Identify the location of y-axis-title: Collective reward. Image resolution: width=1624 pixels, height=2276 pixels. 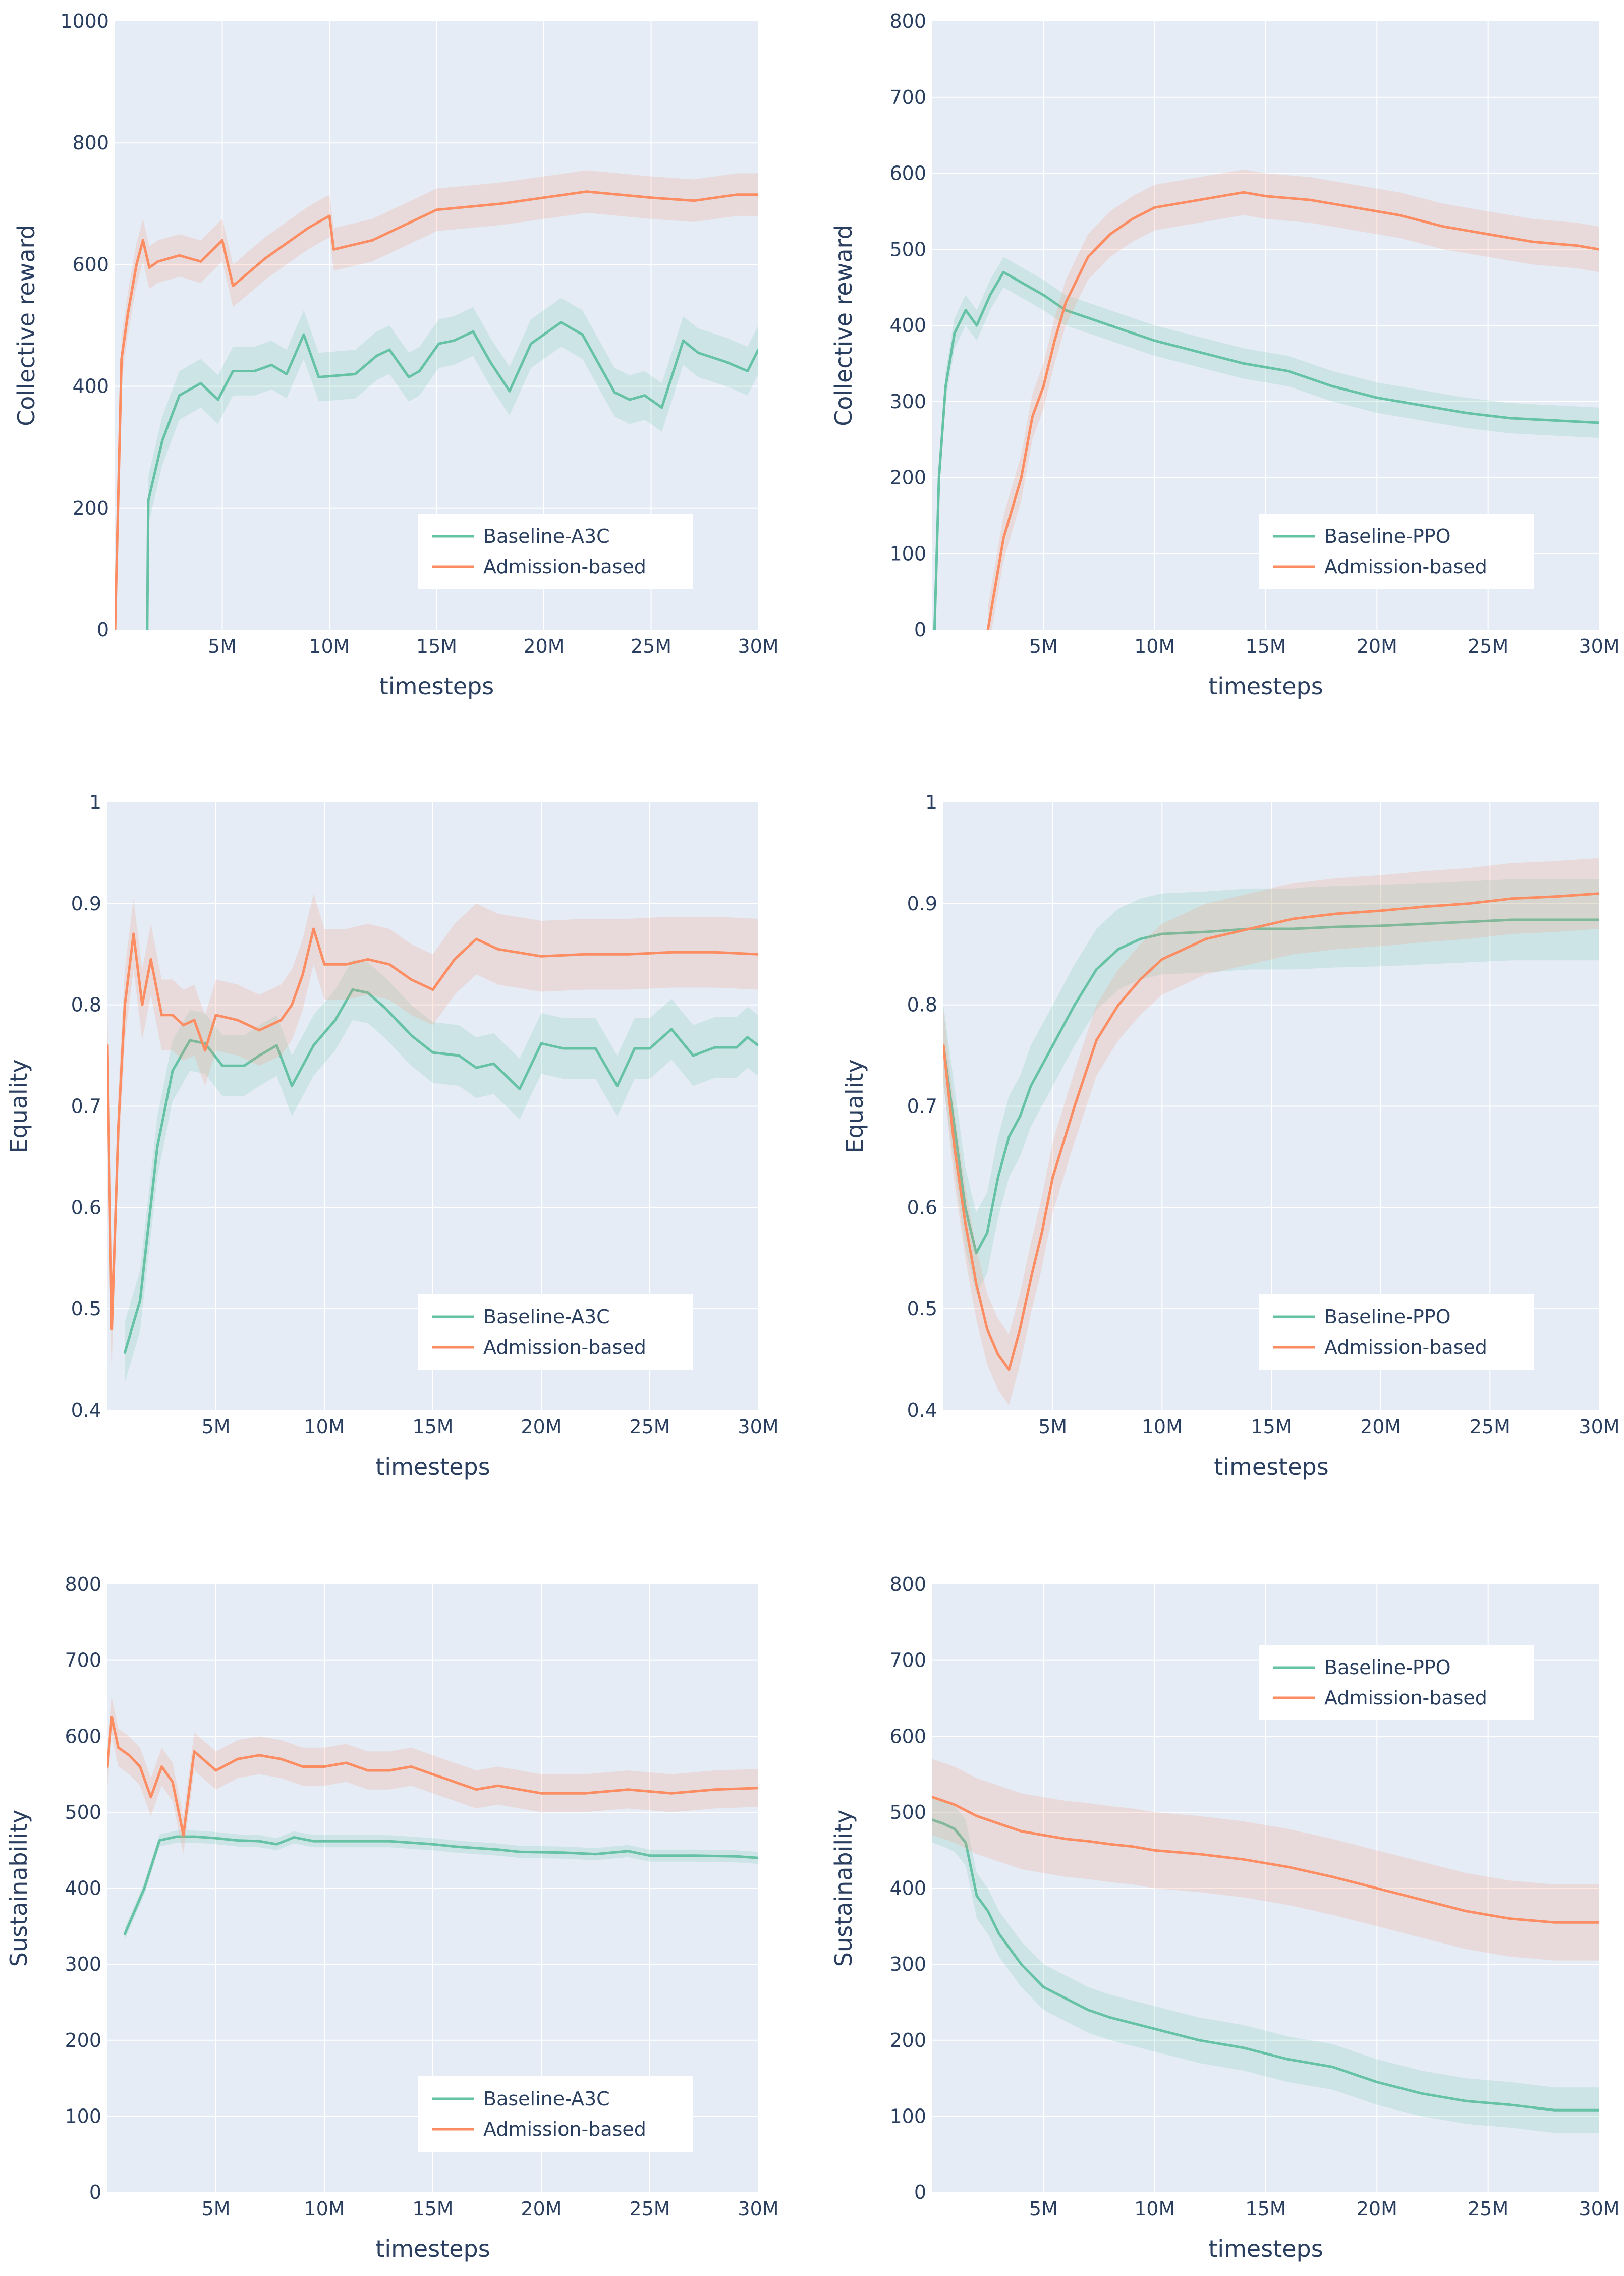
(26, 325).